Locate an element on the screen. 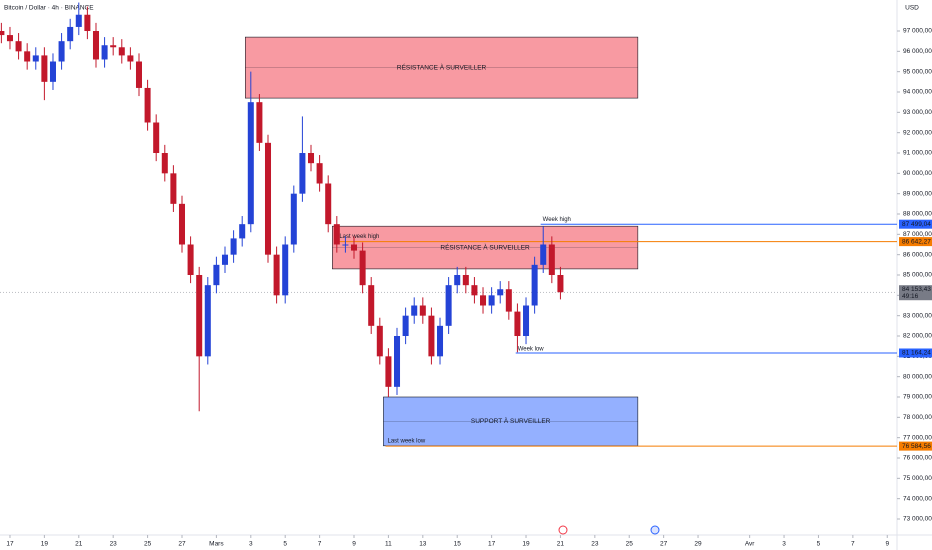  y-tick-label: 77 000,00 is located at coordinates (917, 437).